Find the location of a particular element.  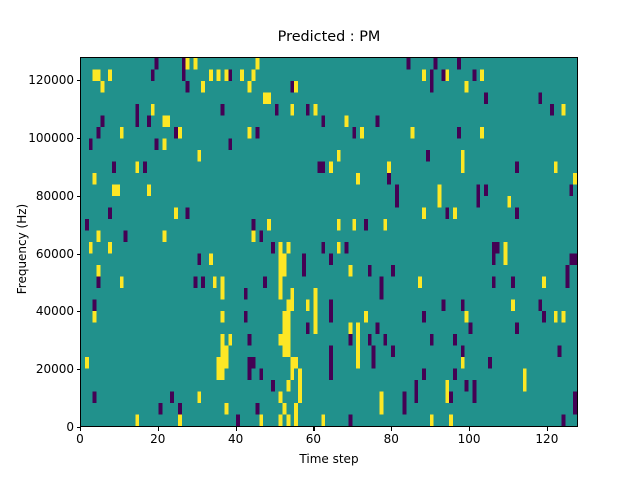

y-tick-label: 20000 is located at coordinates (54, 369).